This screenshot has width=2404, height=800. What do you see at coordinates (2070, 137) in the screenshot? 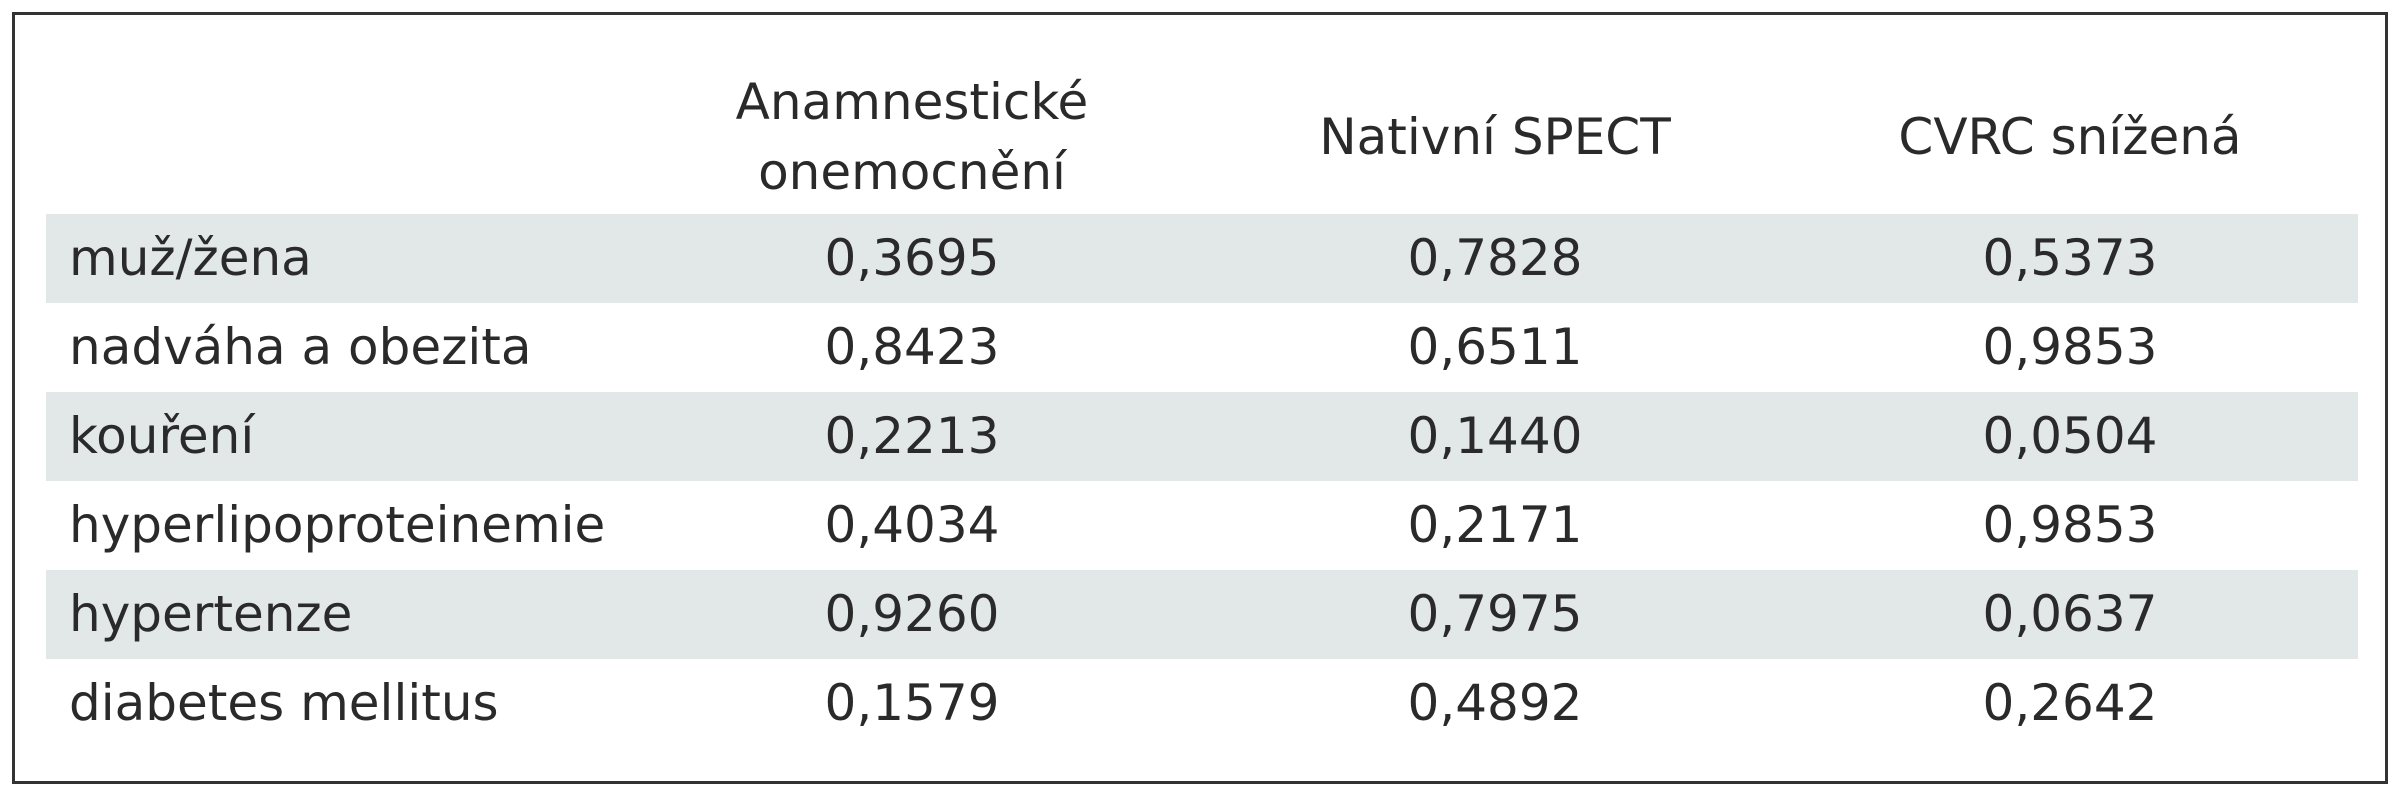
I see `column-header: CVRC snížená` at bounding box center [2070, 137].